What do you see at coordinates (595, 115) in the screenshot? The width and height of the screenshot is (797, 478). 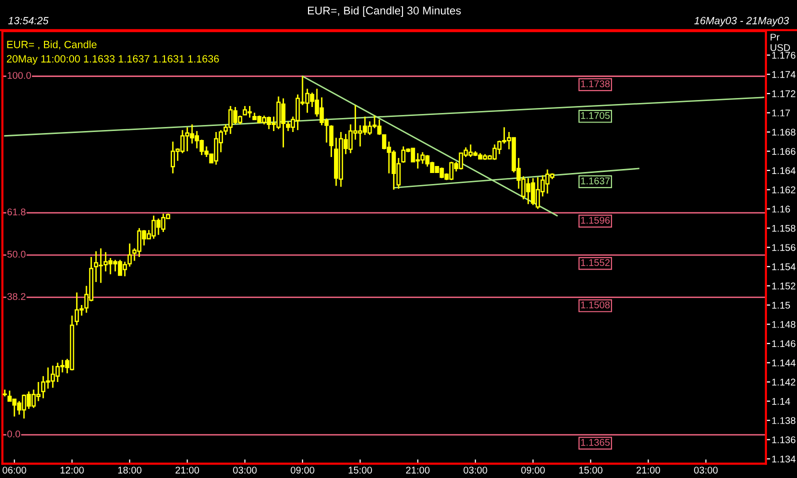 I see `annotation: 1.1705` at bounding box center [595, 115].